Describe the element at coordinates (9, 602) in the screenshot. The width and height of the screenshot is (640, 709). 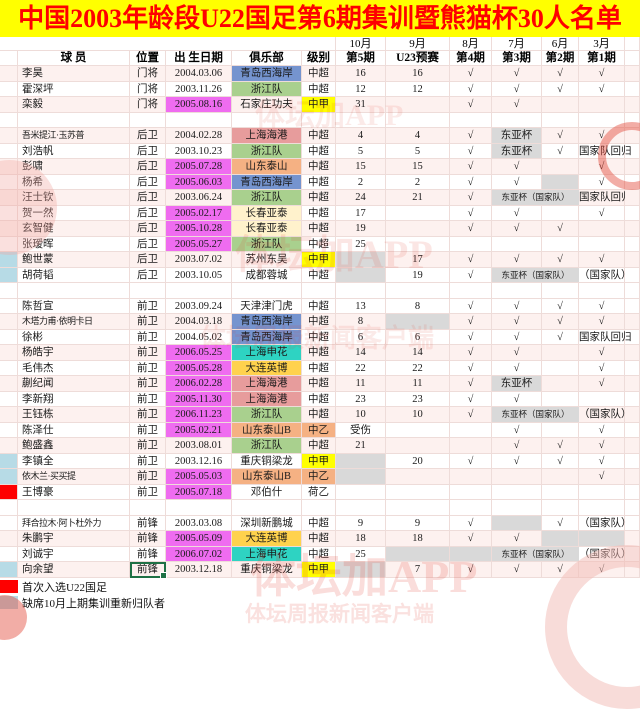
I see `legend-swatch-lightblue` at that location.